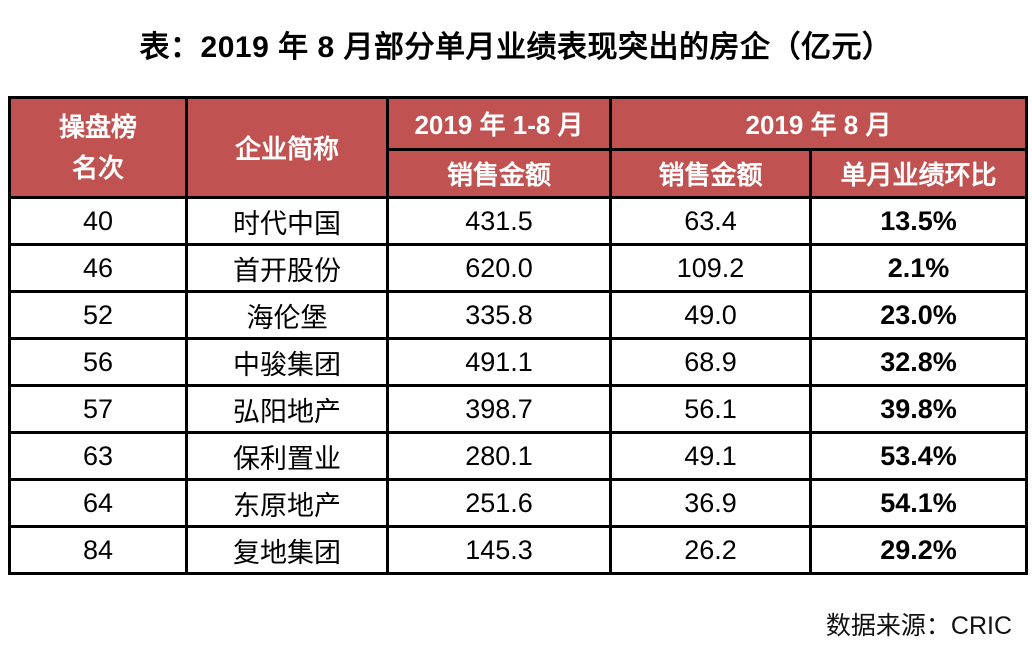  What do you see at coordinates (918, 315) in the screenshot?
I see `mom-percent-cell: 23.0%` at bounding box center [918, 315].